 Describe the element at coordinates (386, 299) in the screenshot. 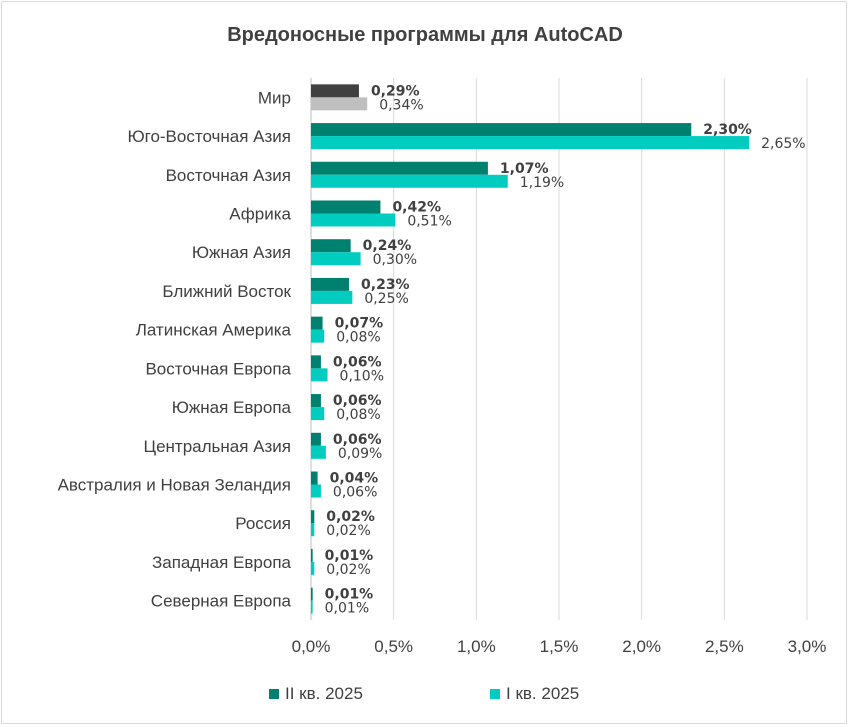

I see `data-label-q1-2025: 0,25%` at that location.